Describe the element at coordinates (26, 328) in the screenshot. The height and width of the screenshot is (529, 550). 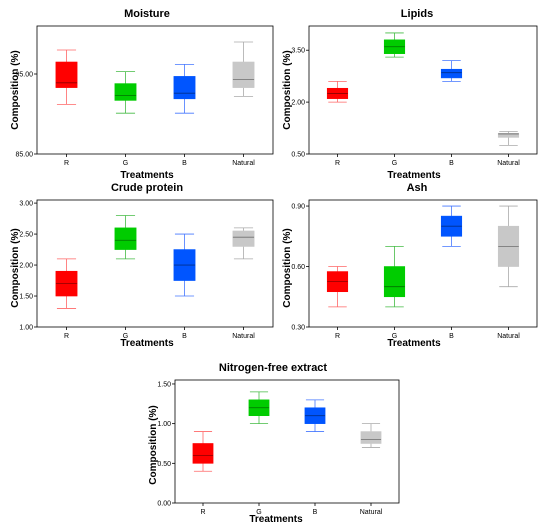
I see `crude-protein-y-tick-label: 1.00` at that location.